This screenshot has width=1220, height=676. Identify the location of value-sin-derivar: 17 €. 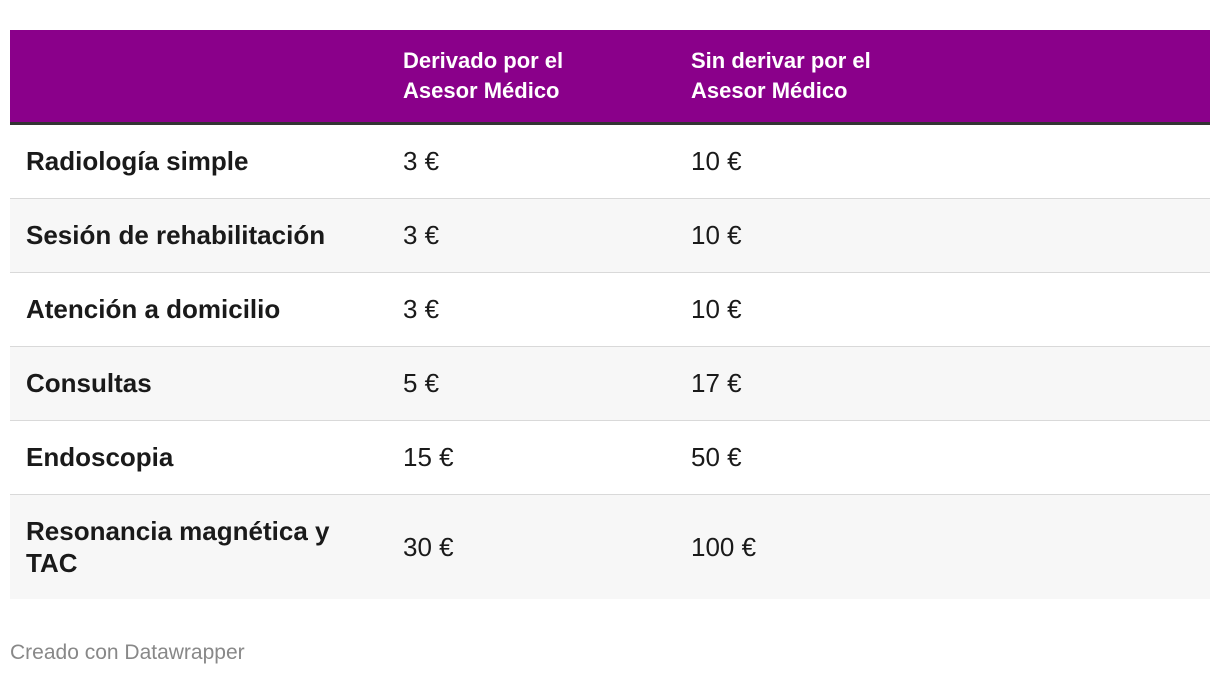
(942, 383).